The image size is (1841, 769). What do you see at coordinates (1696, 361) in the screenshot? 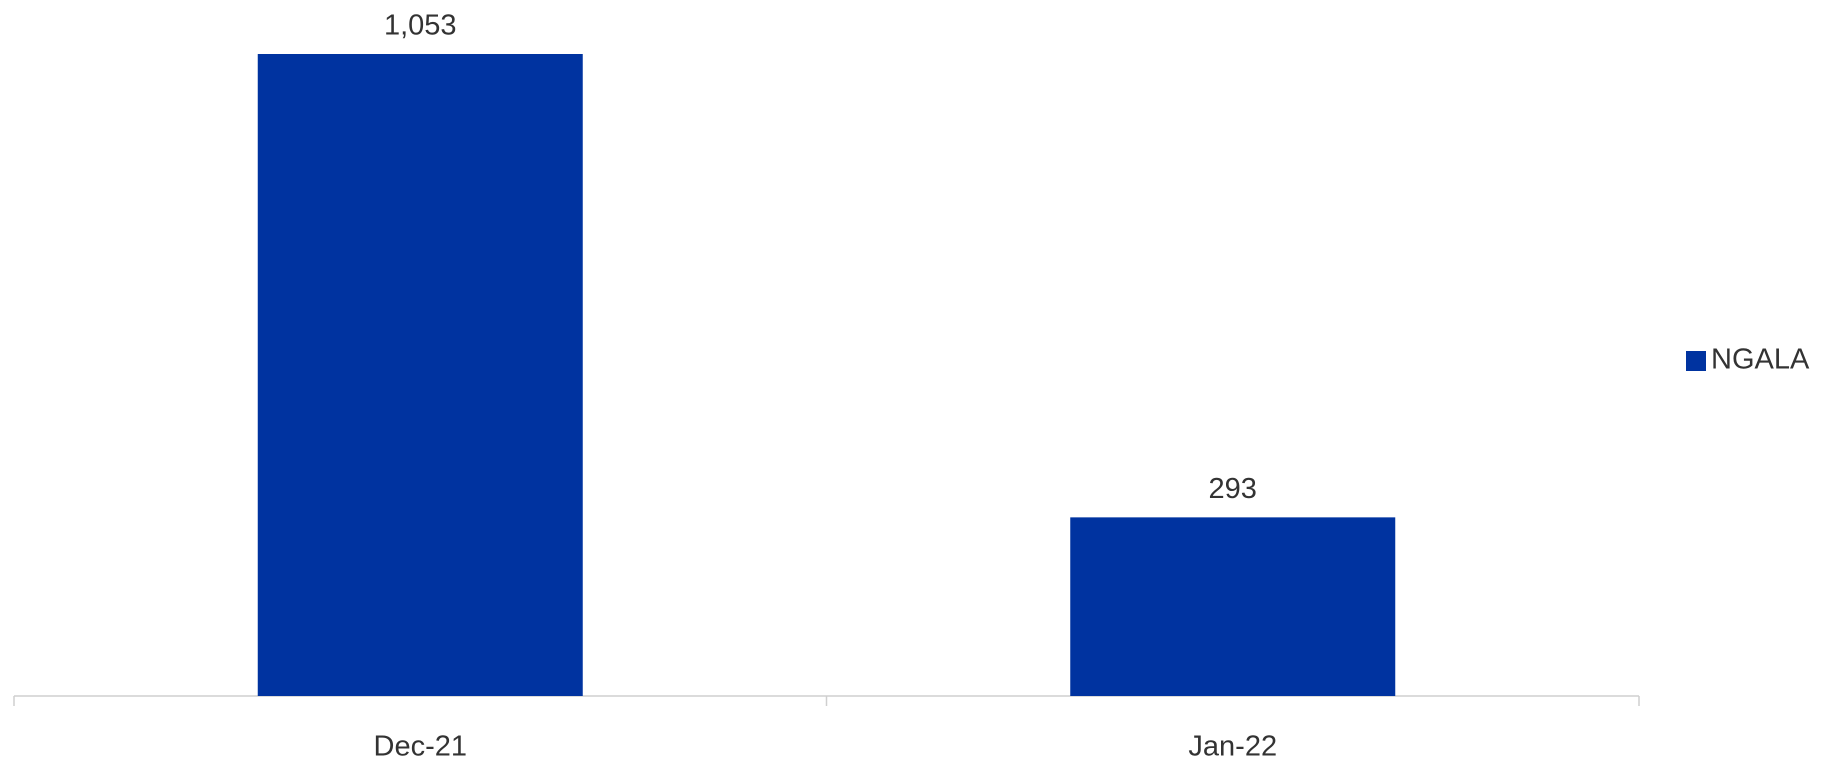
I see `legend-swatch` at bounding box center [1696, 361].